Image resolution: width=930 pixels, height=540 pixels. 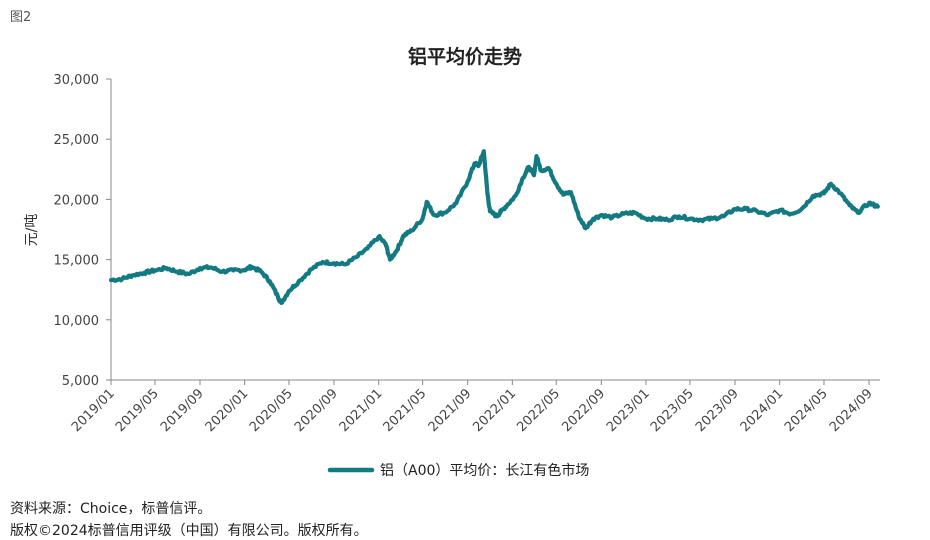 What do you see at coordinates (717, 410) in the screenshot?
I see `x-tick-label: 2023/09` at bounding box center [717, 410].